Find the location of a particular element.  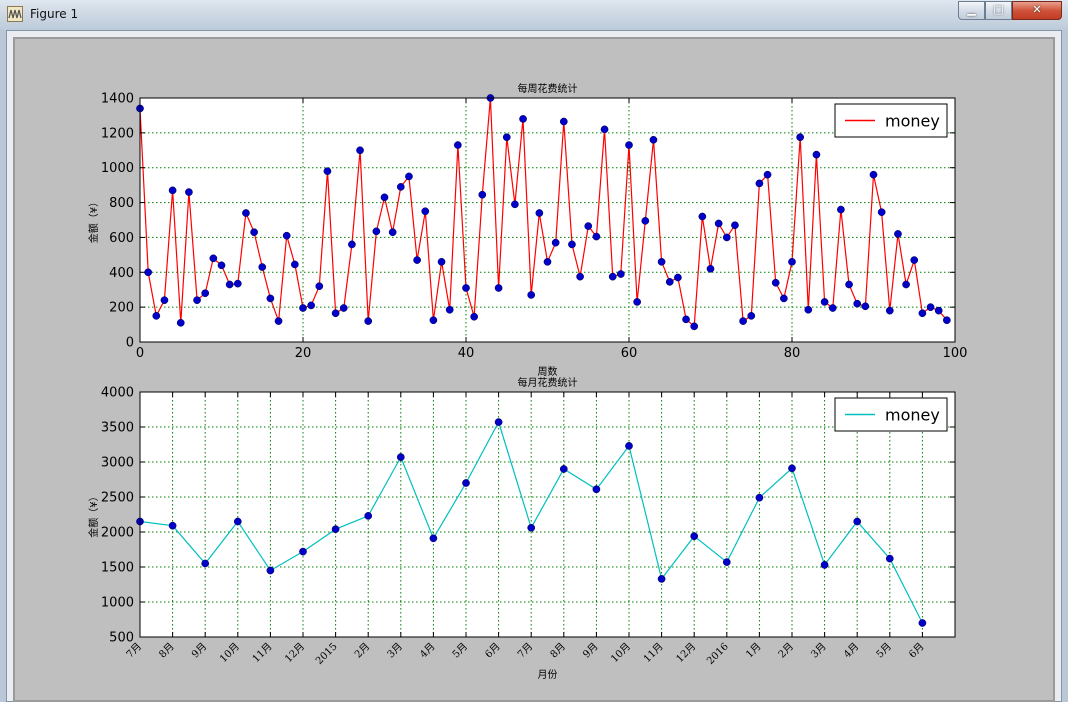

x-category-label: 1月 is located at coordinates (753, 650).